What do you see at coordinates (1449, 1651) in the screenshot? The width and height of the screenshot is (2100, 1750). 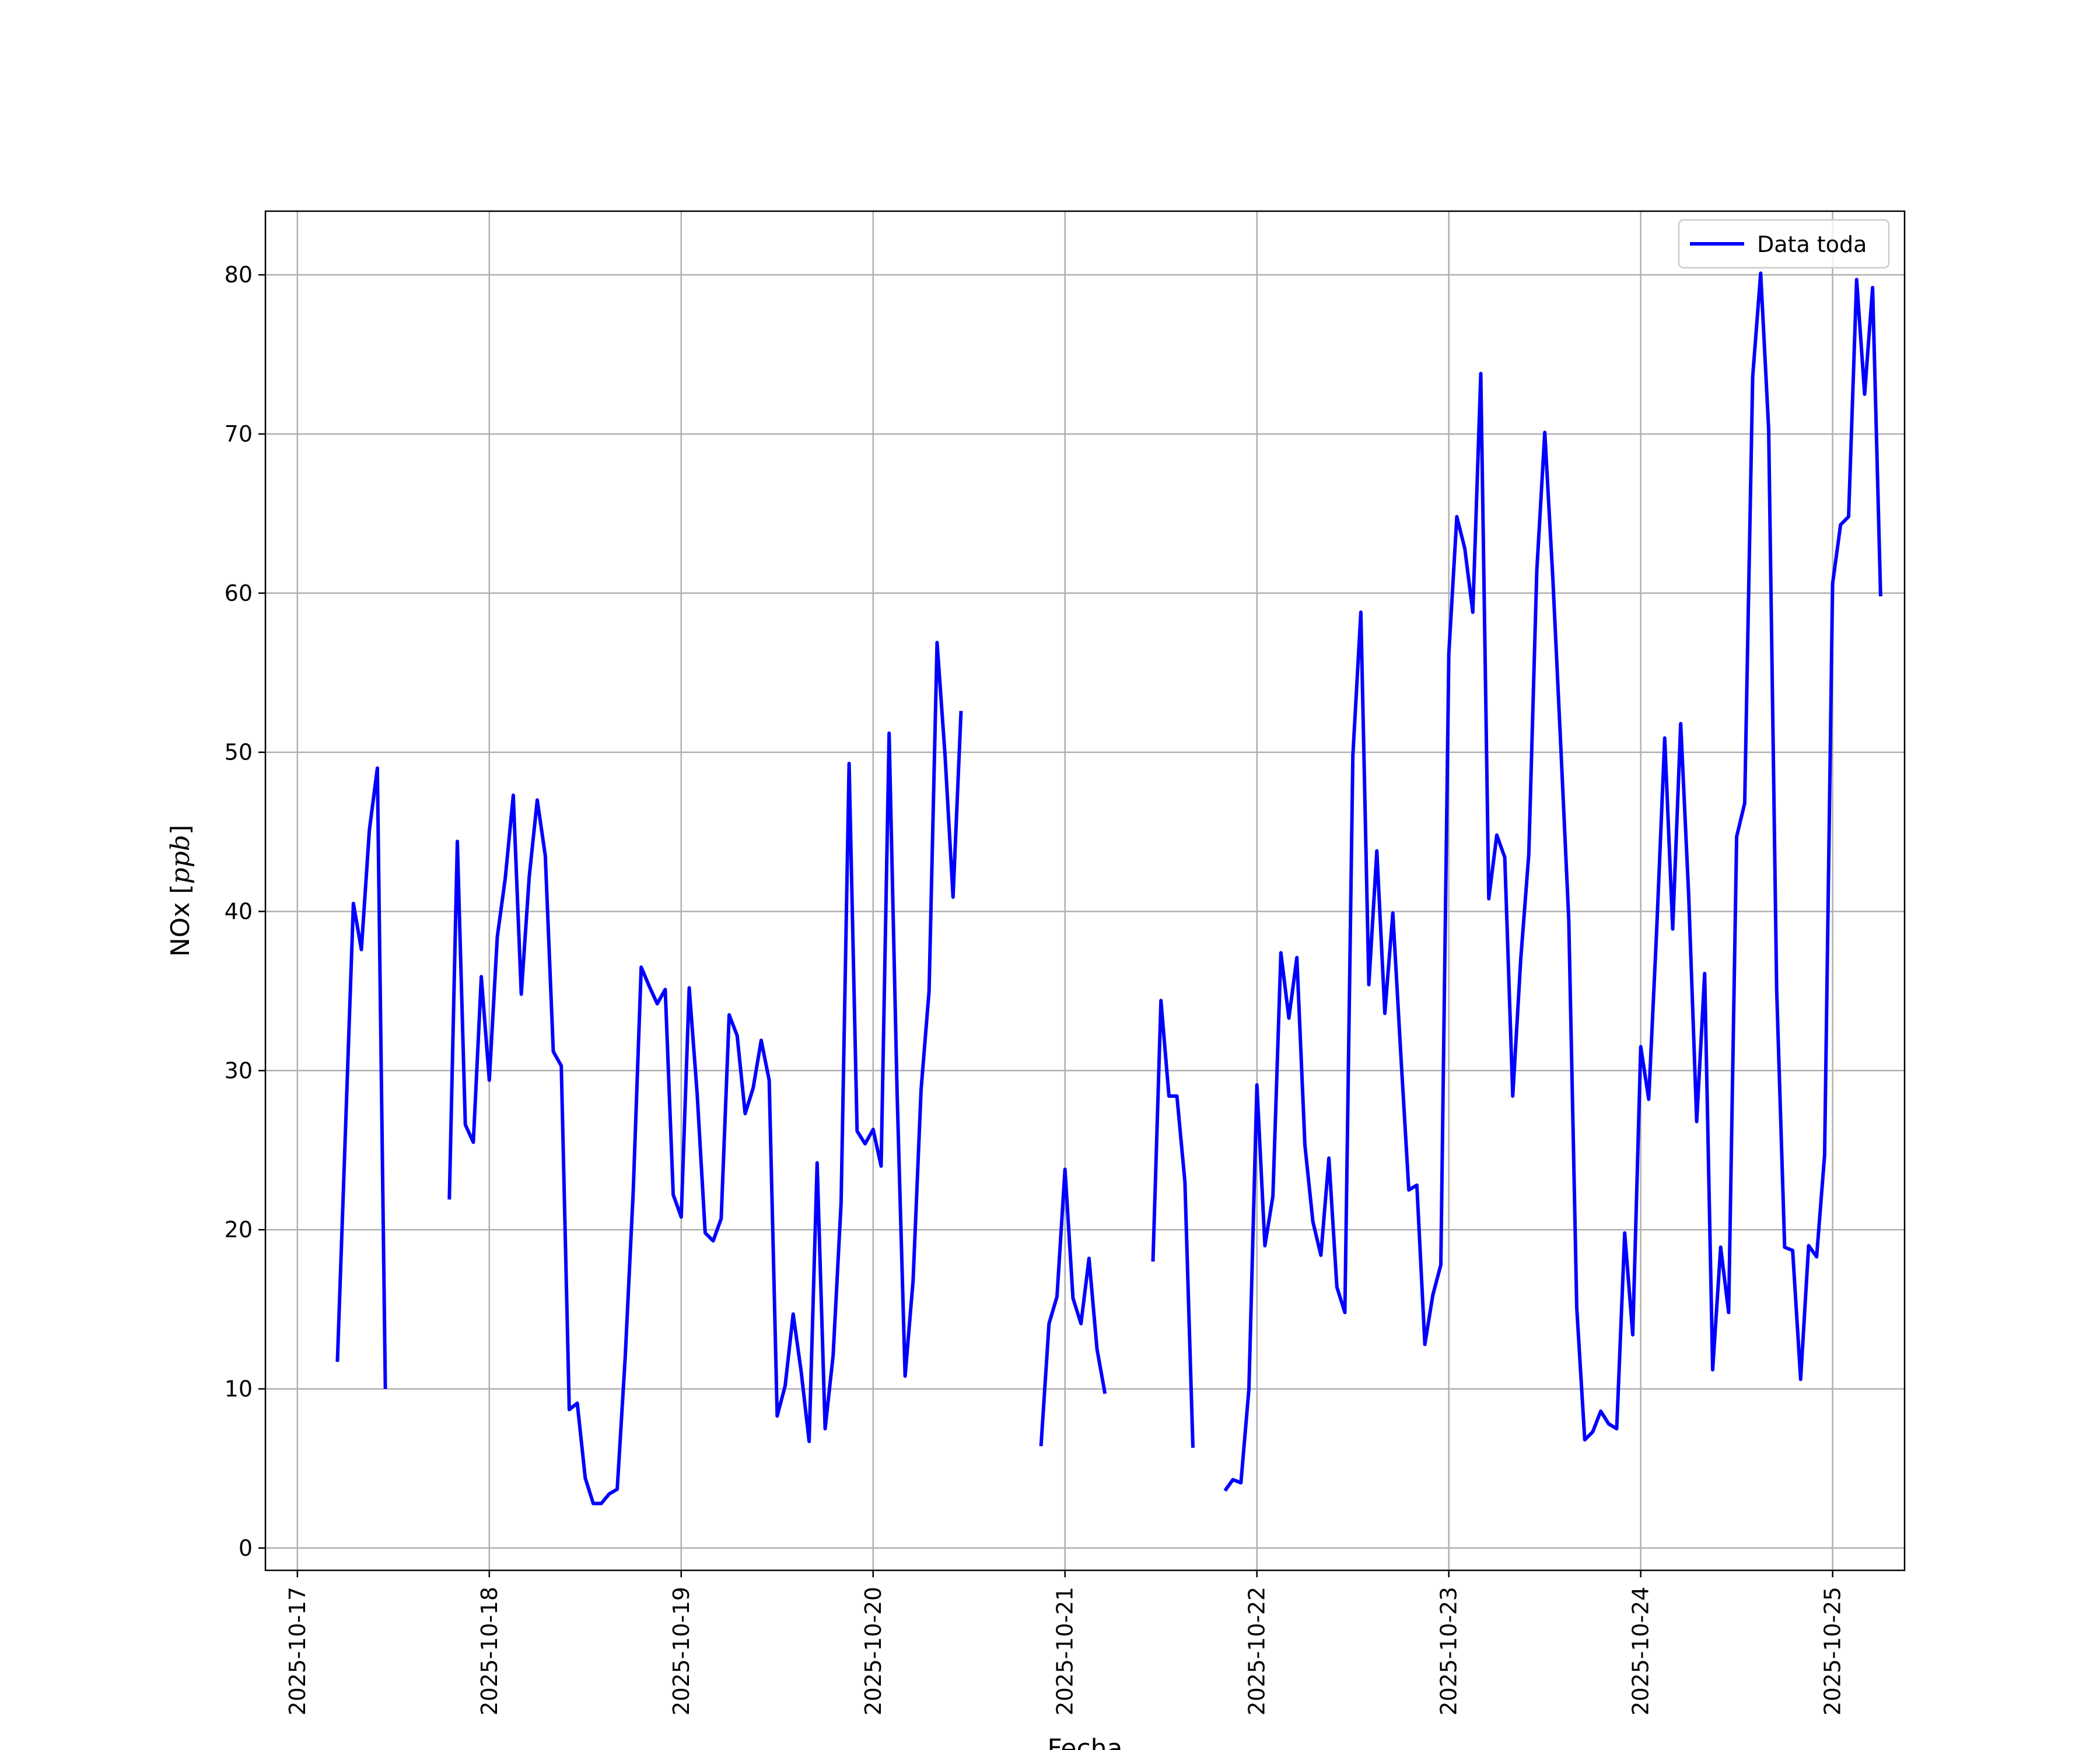 I see `x-tick-label: 2025-10-23` at bounding box center [1449, 1651].